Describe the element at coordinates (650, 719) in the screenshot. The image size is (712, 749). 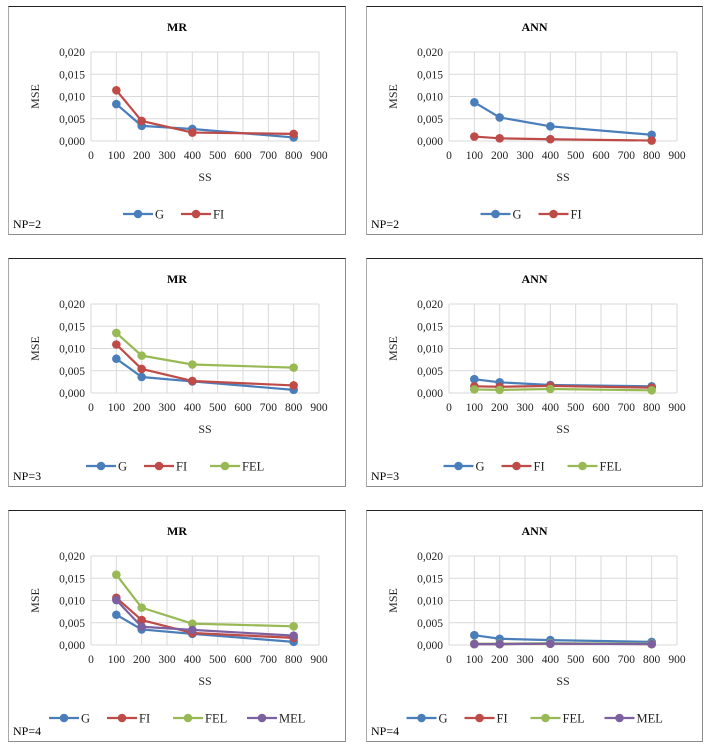
I see `legend-label: MEL` at that location.